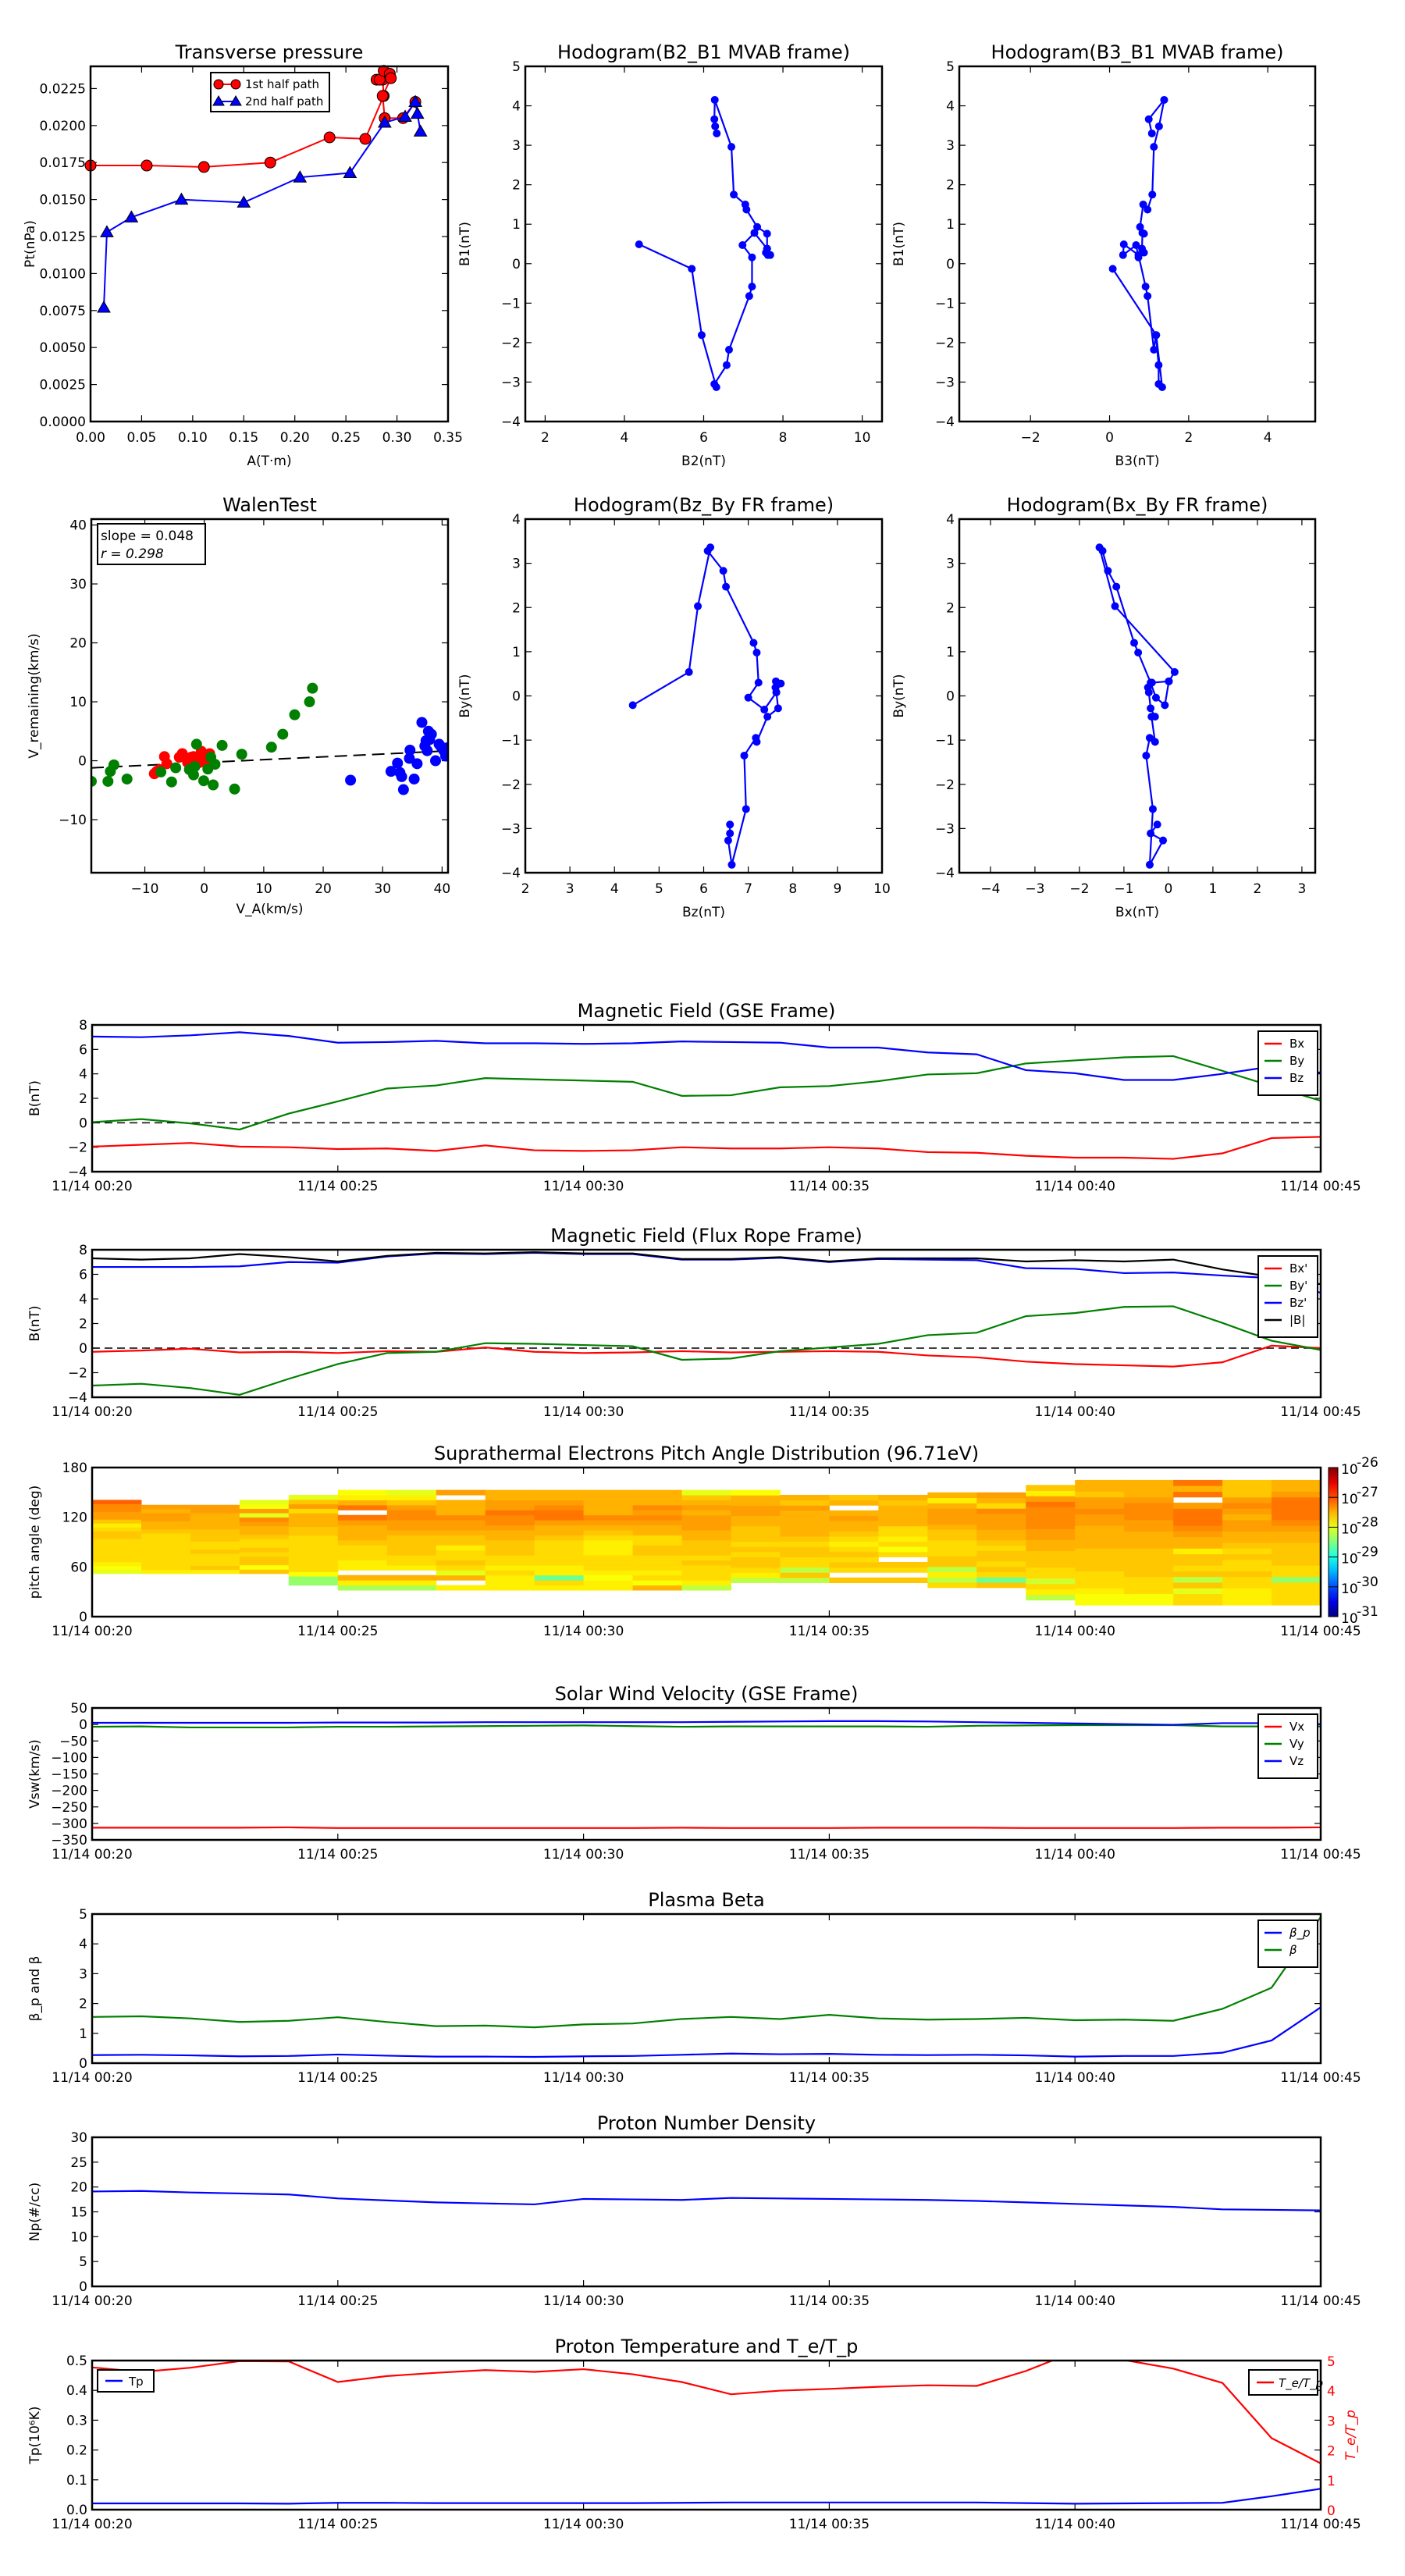 The height and width of the screenshot is (2576, 1405). Describe the element at coordinates (1034, 889) in the screenshot. I see `x-tick-label: −3` at that location.